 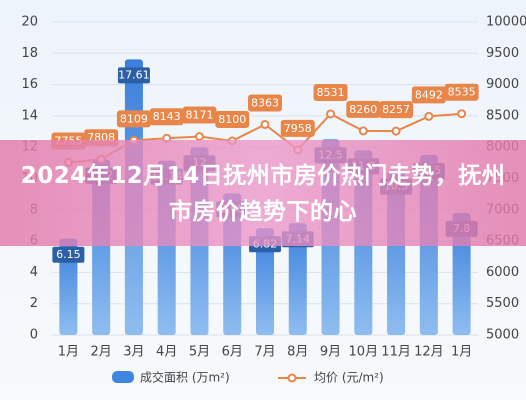 I want to click on y-tick-label: 2, so click(x=34, y=303).